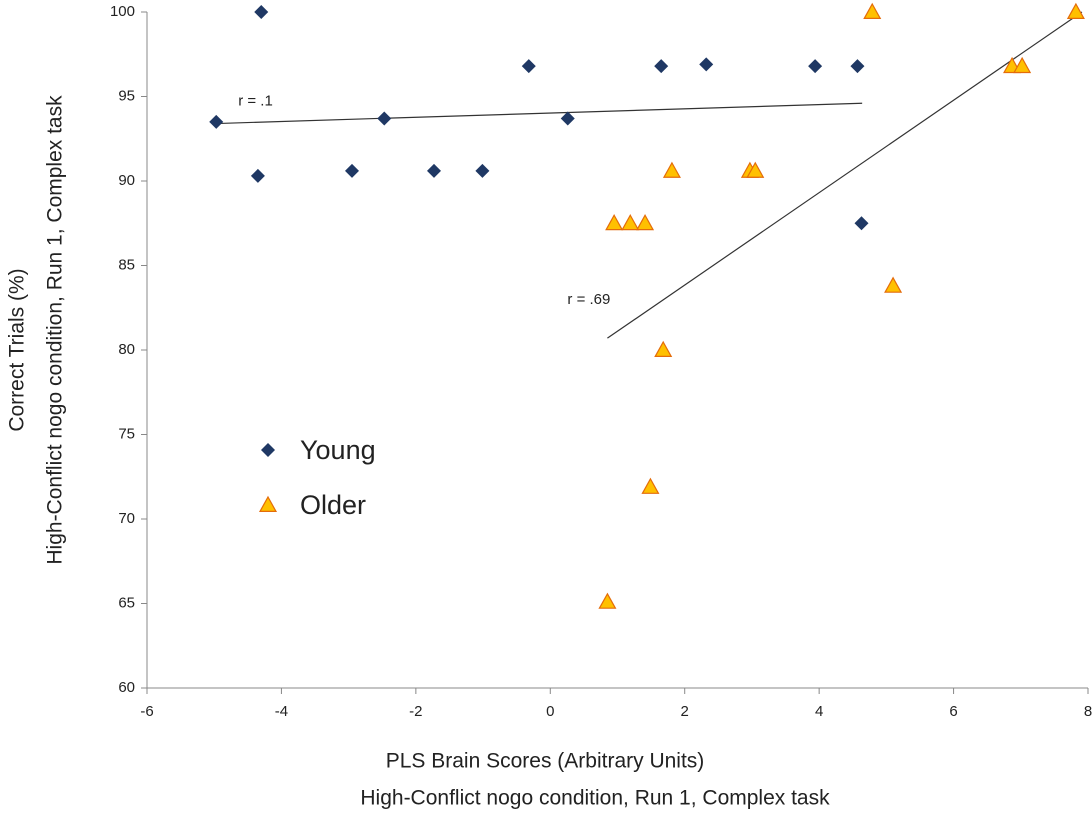 The height and width of the screenshot is (817, 1092). I want to click on x-tick-label: 4, so click(819, 711).